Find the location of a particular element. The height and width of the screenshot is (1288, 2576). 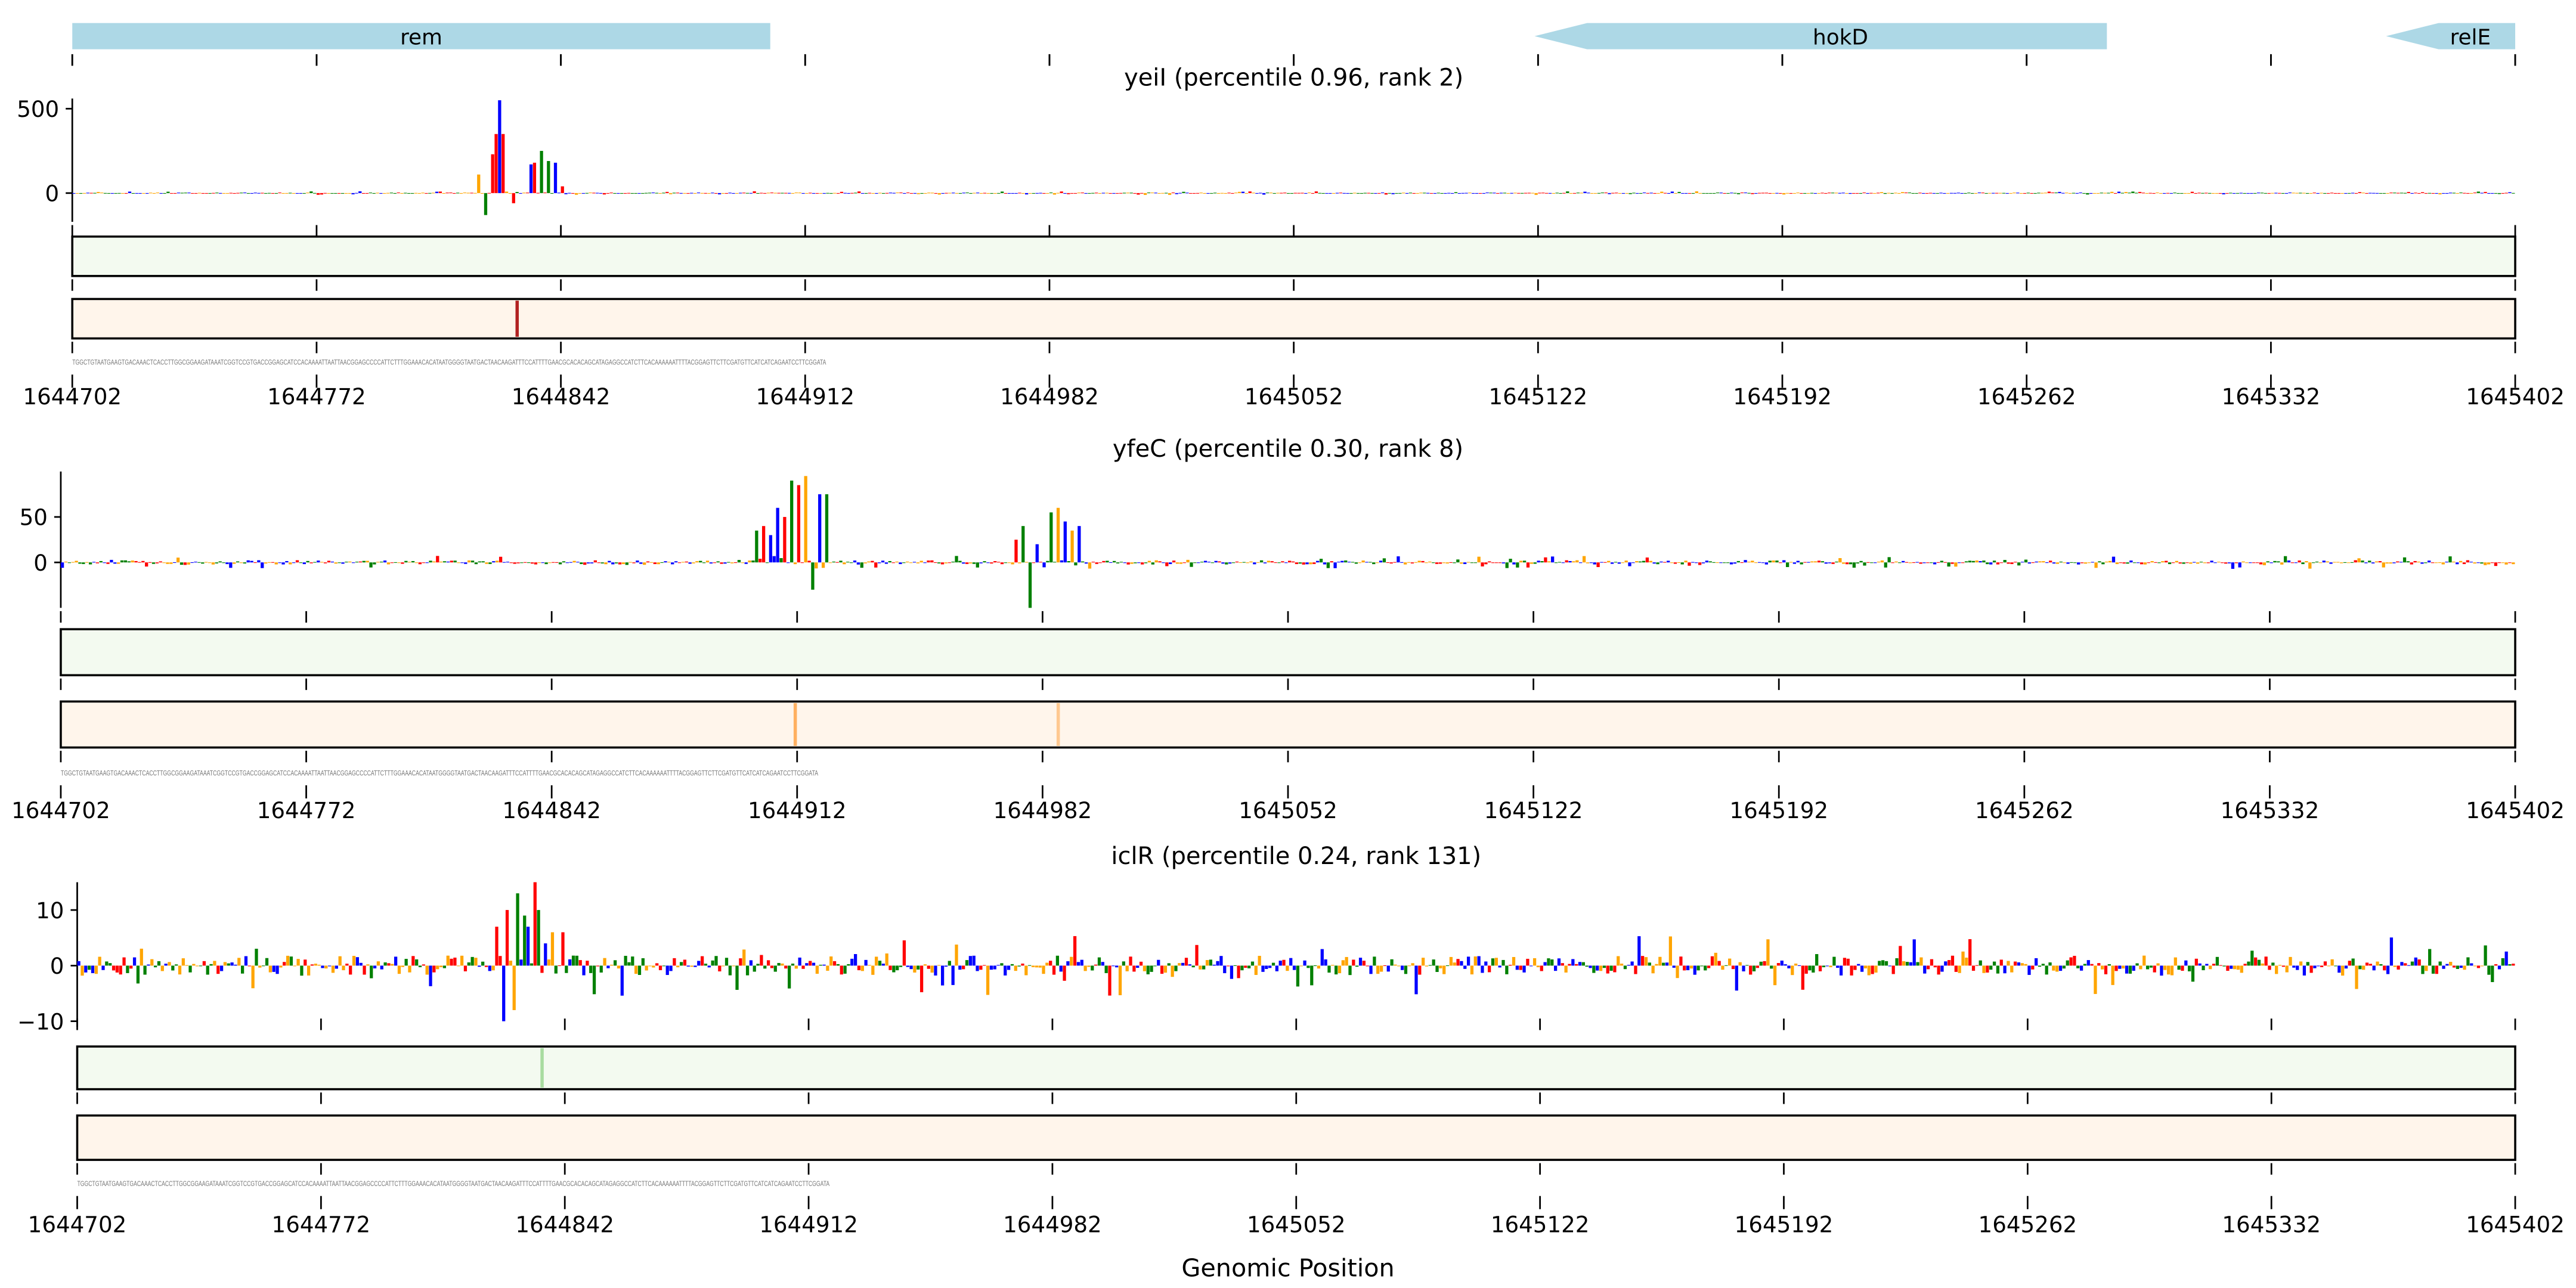

x-tick-label: 1645122 is located at coordinates (1533, 810).